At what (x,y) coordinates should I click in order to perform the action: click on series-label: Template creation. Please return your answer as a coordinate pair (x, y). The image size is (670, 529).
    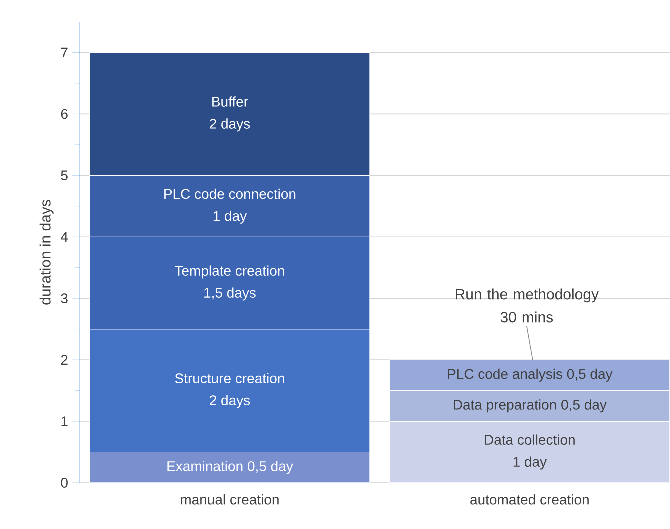
    Looking at the image, I should click on (229, 272).